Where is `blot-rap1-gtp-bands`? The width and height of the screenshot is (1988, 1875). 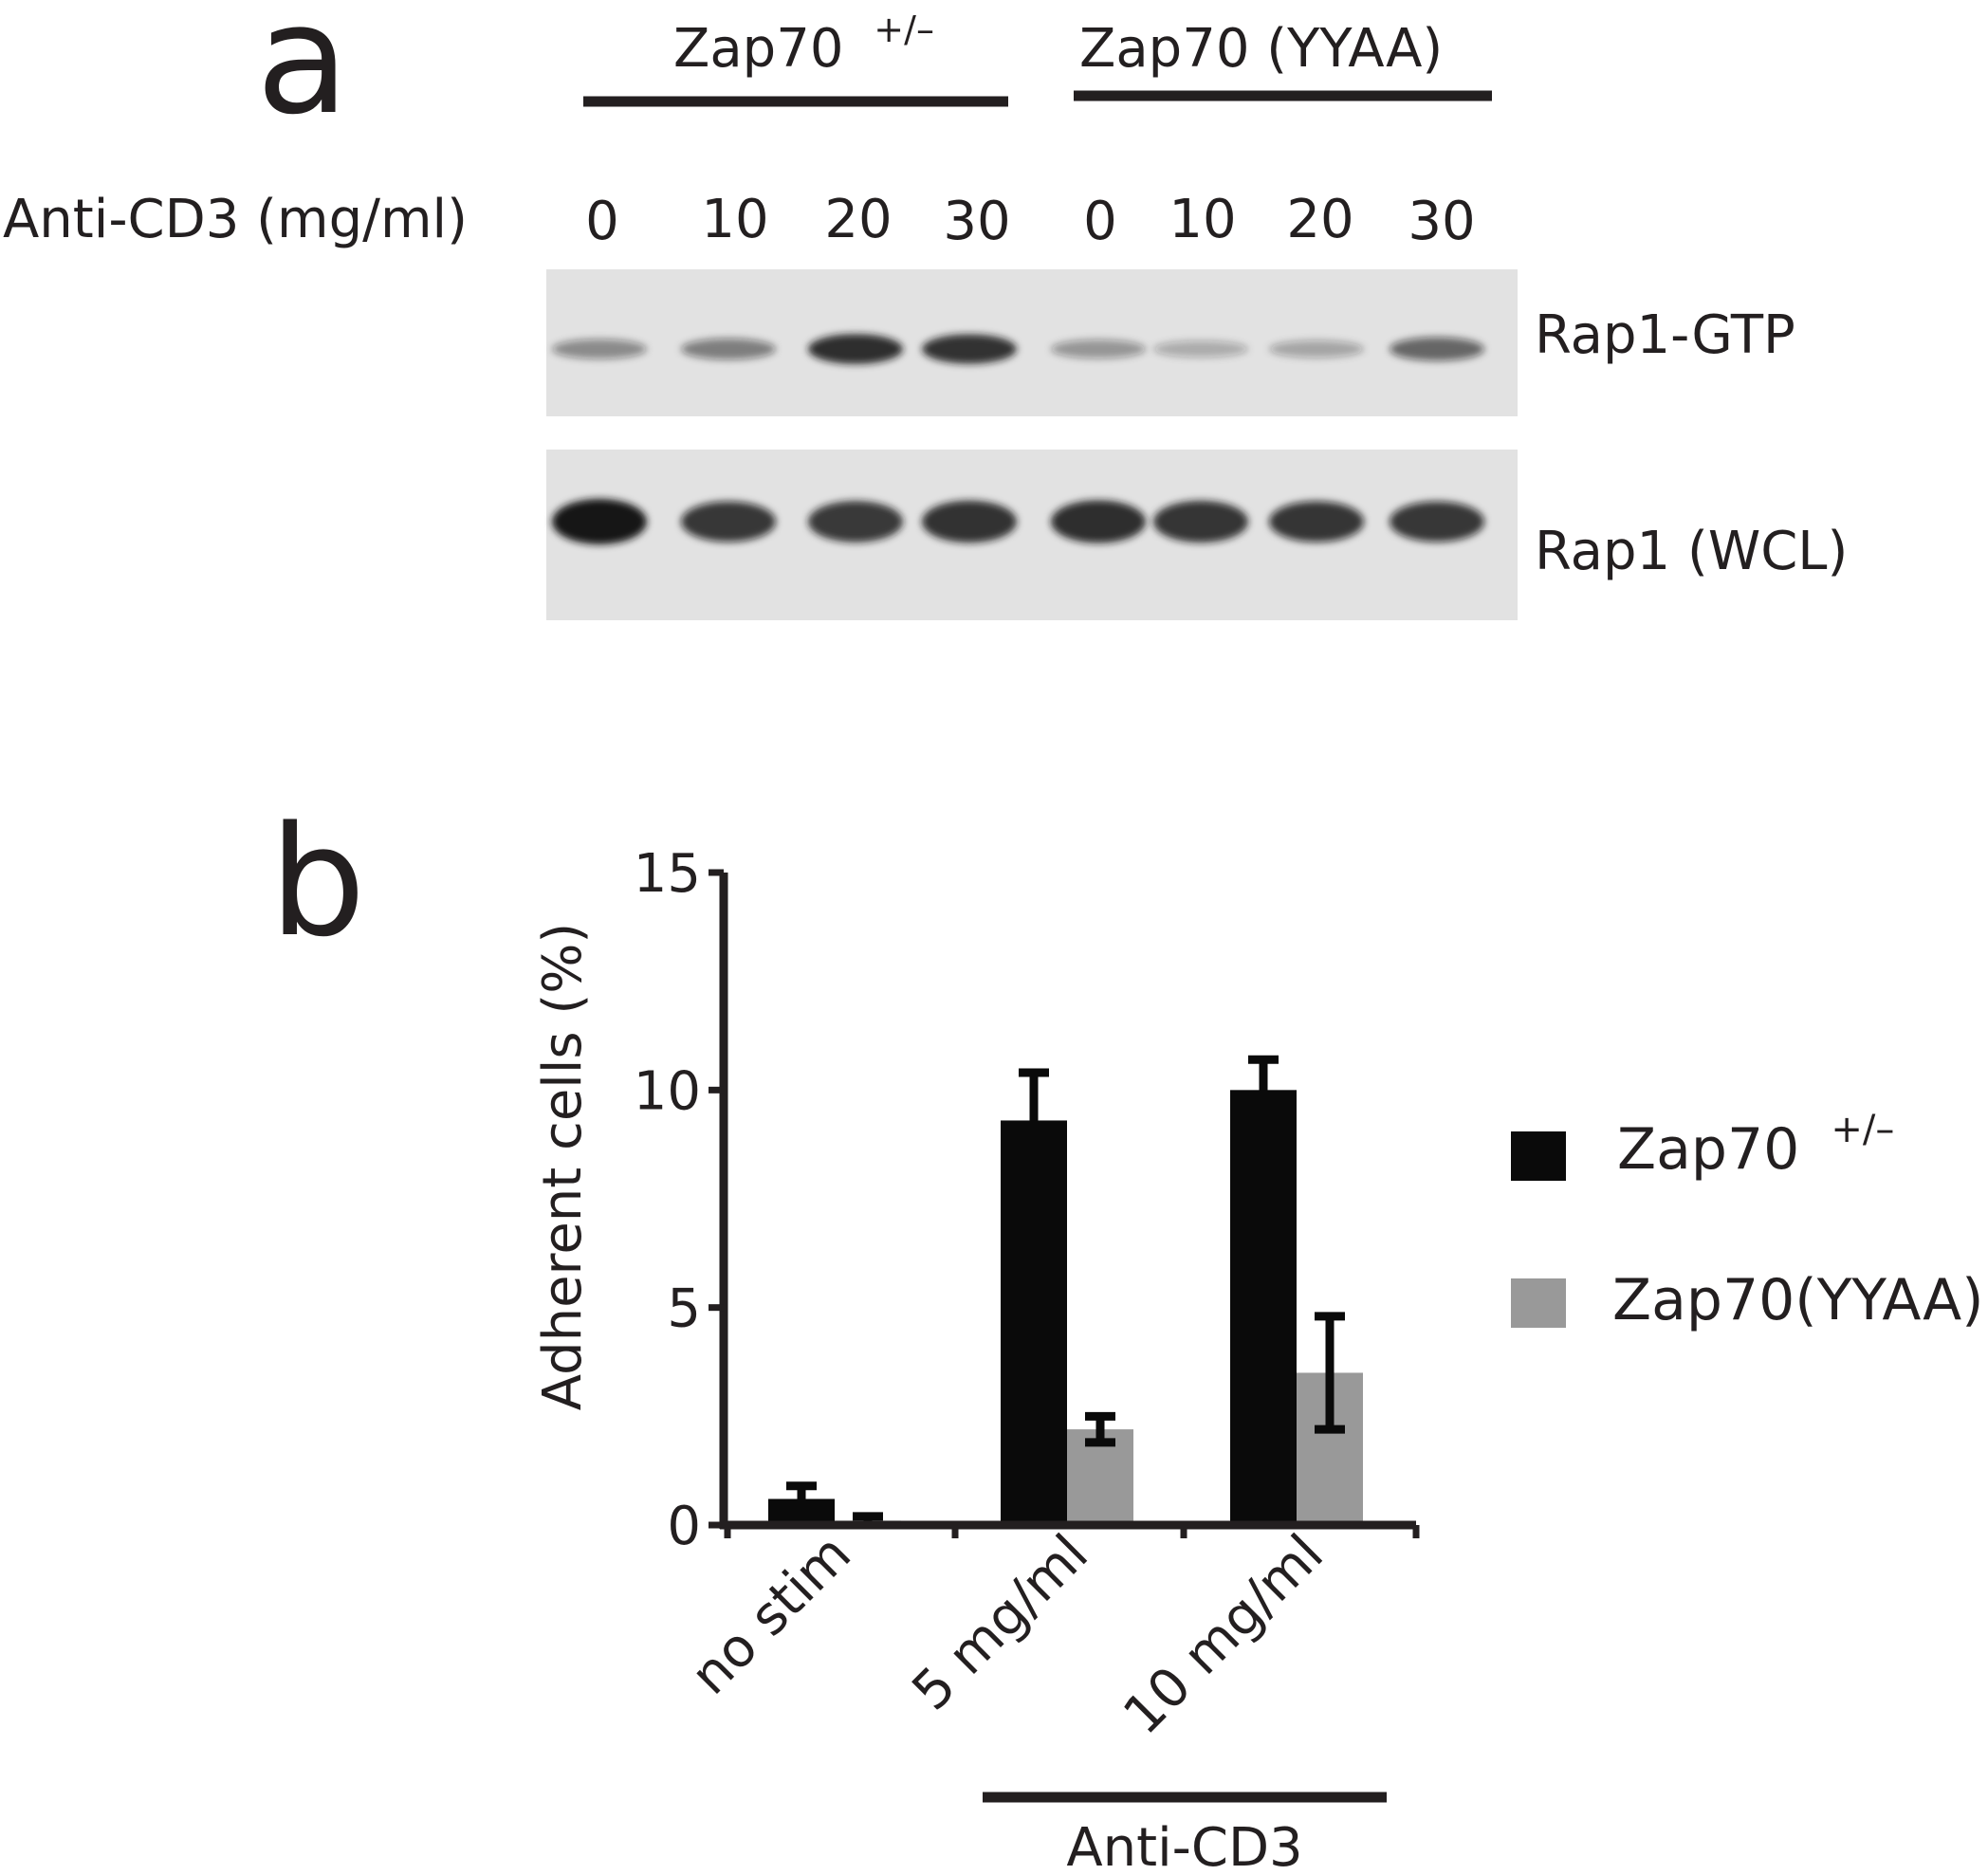
blot-rap1-gtp-bands is located at coordinates (1018, 349).